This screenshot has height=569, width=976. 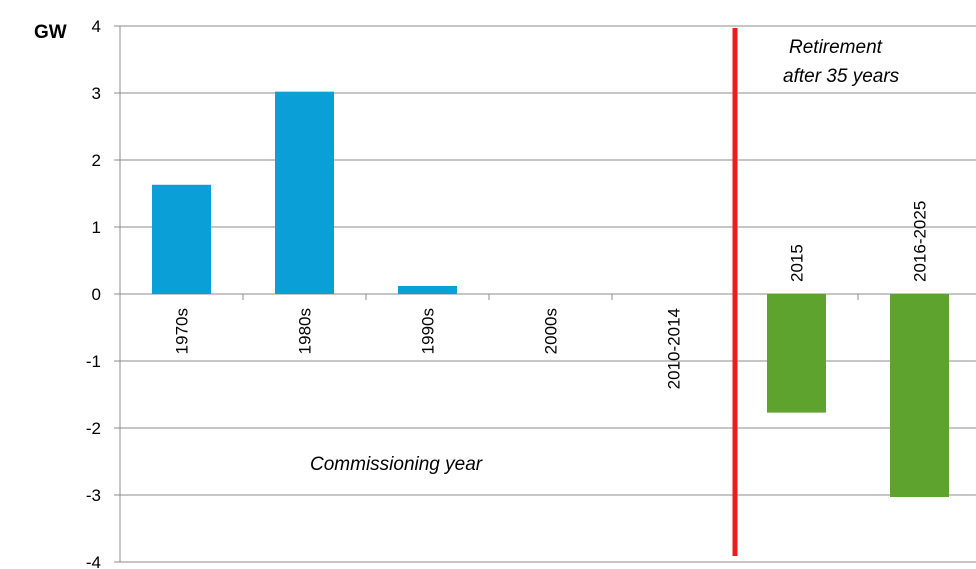 I want to click on bar-2016-2025, so click(x=919, y=396).